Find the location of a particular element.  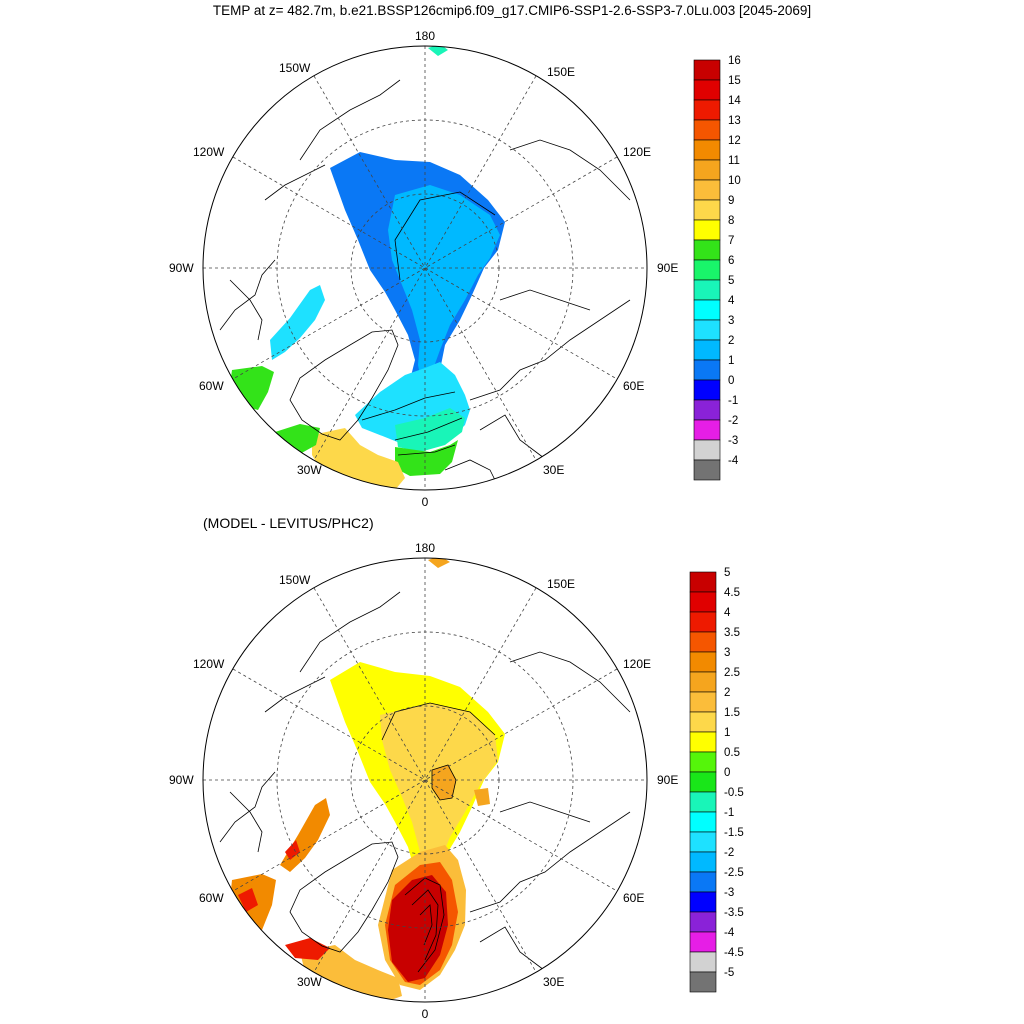

colorbar-tick-label: 6 is located at coordinates (731, 261).